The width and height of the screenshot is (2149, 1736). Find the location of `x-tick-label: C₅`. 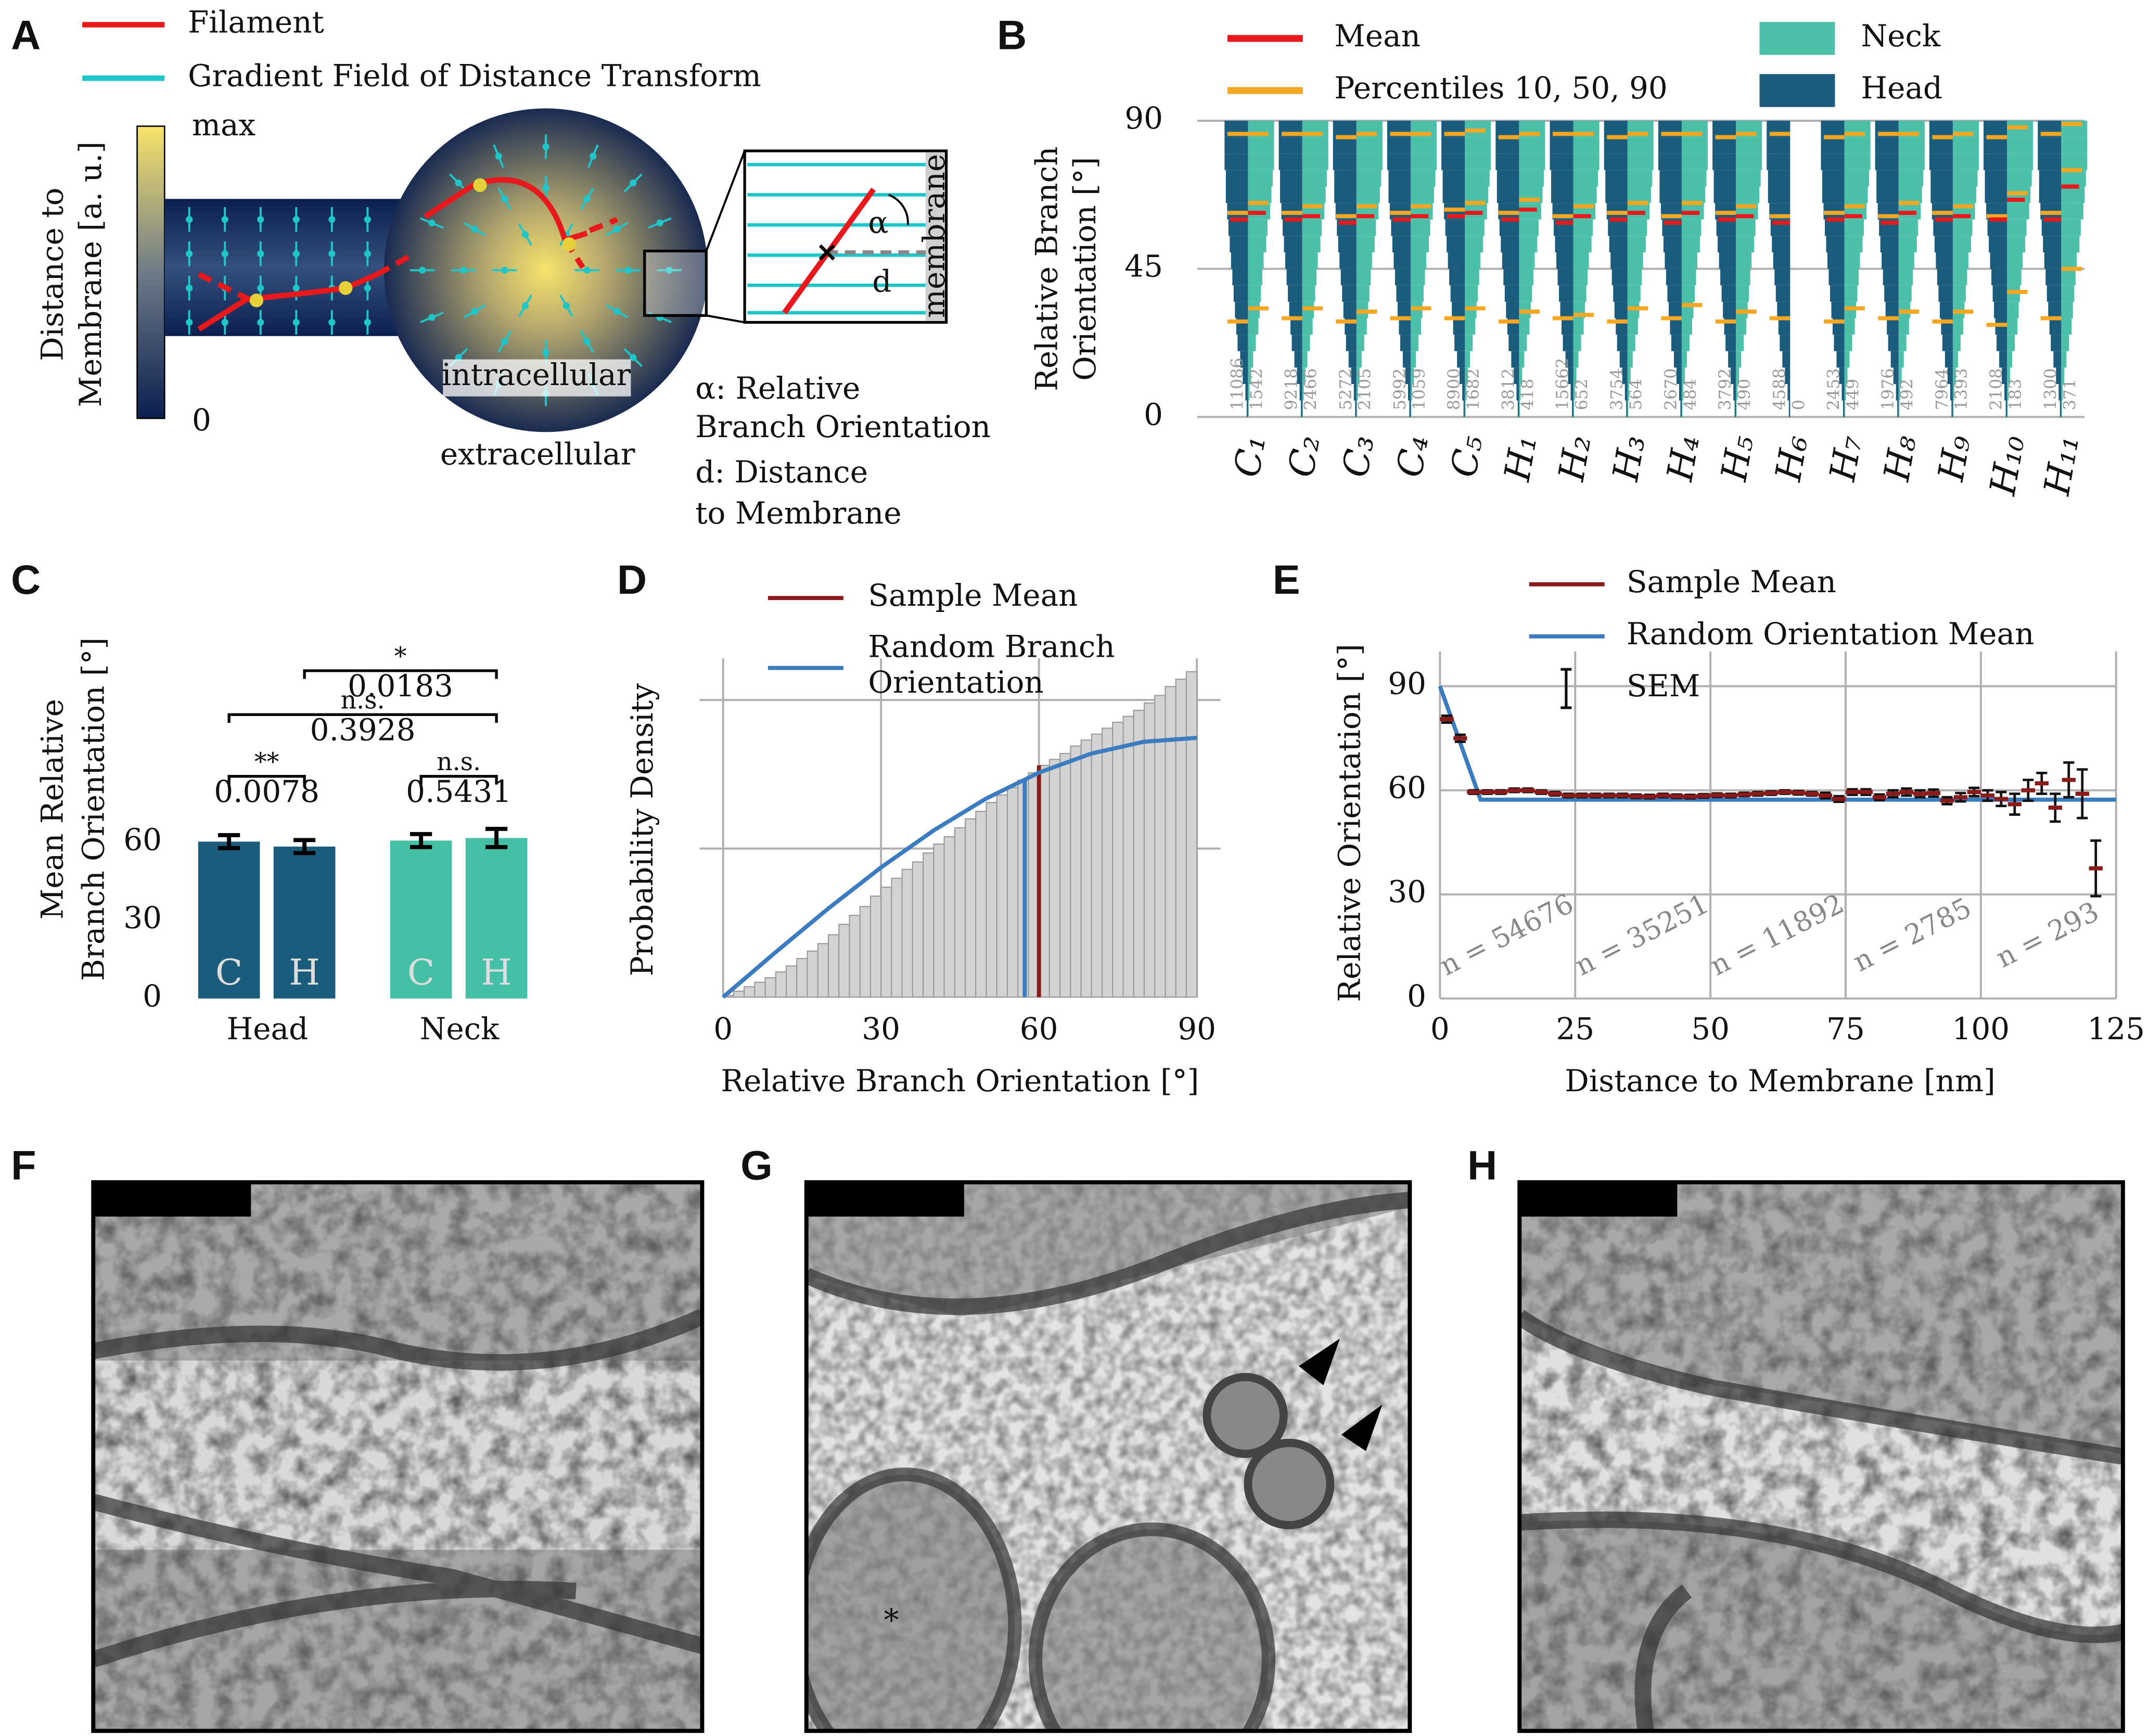

x-tick-label: C₅ is located at coordinates (1467, 456).